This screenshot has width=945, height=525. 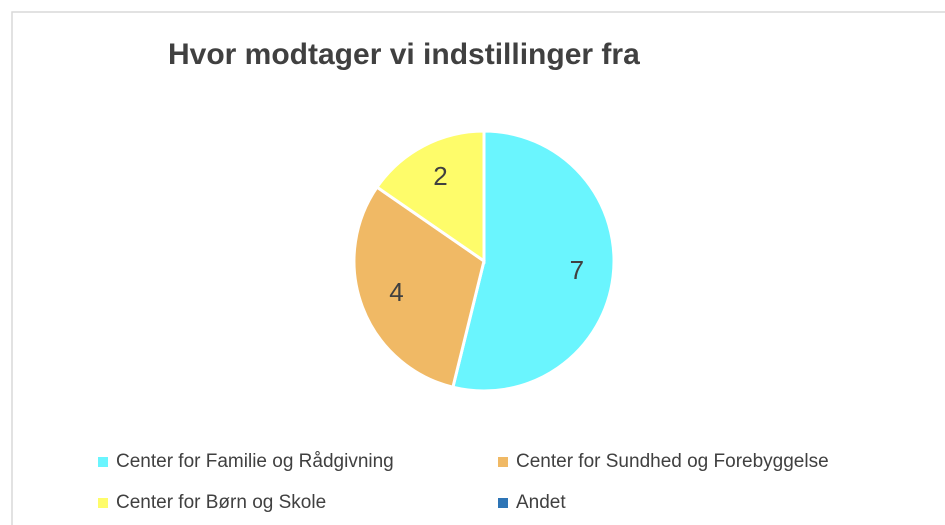 I want to click on legend-label: Center for Familie og Rådgivning, so click(x=255, y=461).